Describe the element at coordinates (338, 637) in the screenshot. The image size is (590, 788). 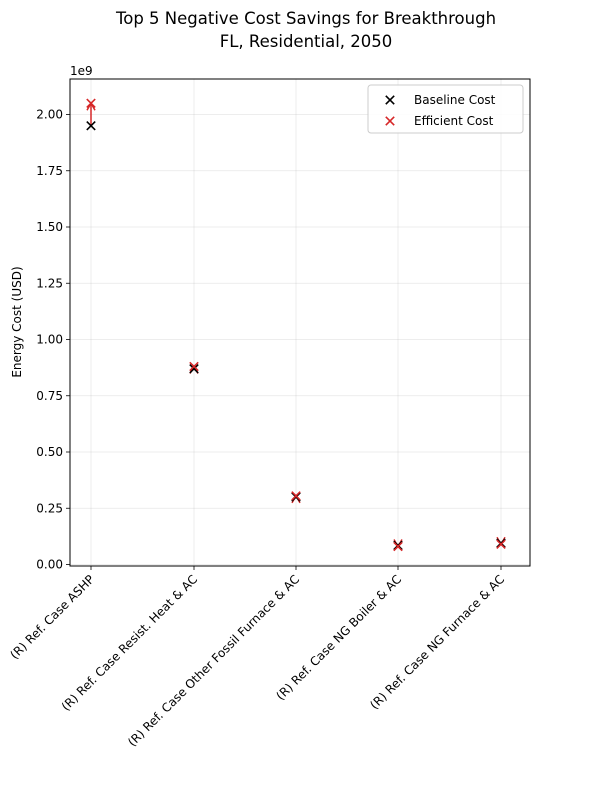
I see `x-tick-label: (R) Ref. Case NG Boiler & AC` at that location.